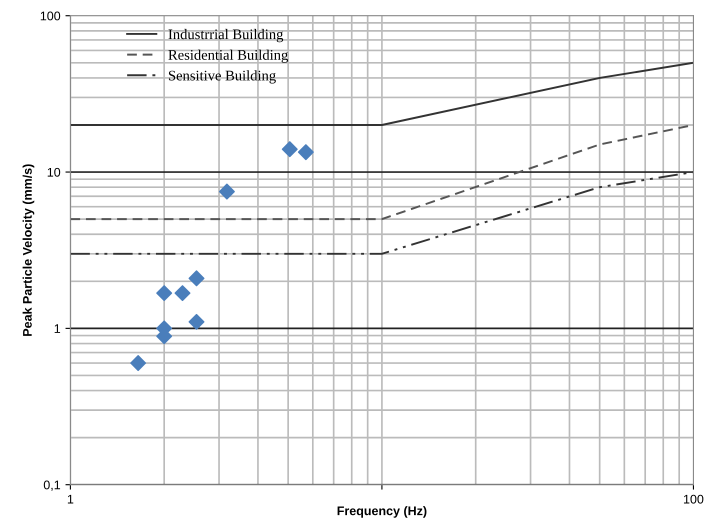 This screenshot has height=524, width=704. Describe the element at coordinates (52, 485) in the screenshot. I see `y-tick-label: 0,1` at that location.